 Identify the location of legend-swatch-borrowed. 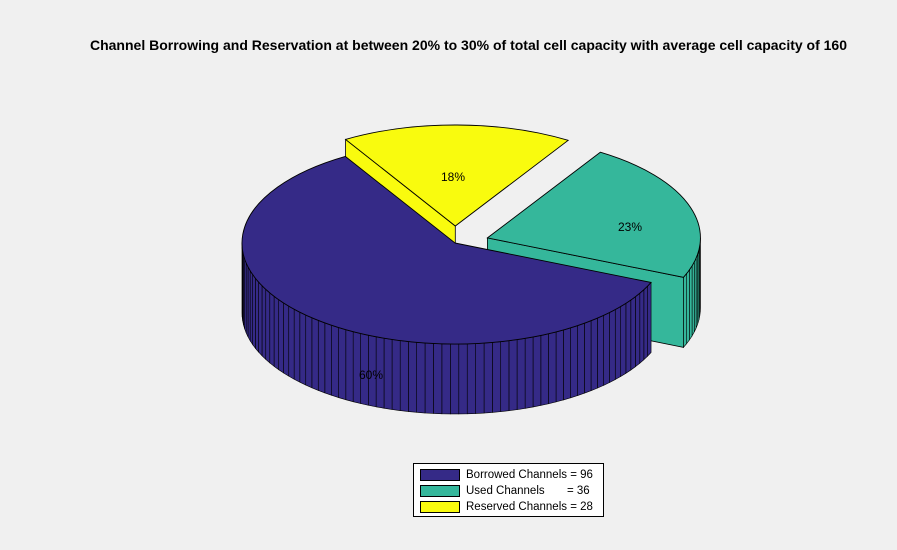
(440, 475).